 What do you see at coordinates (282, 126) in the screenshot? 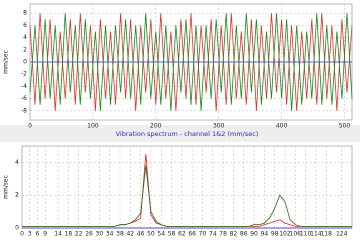
I see `x-tick-label: 400` at bounding box center [282, 126].